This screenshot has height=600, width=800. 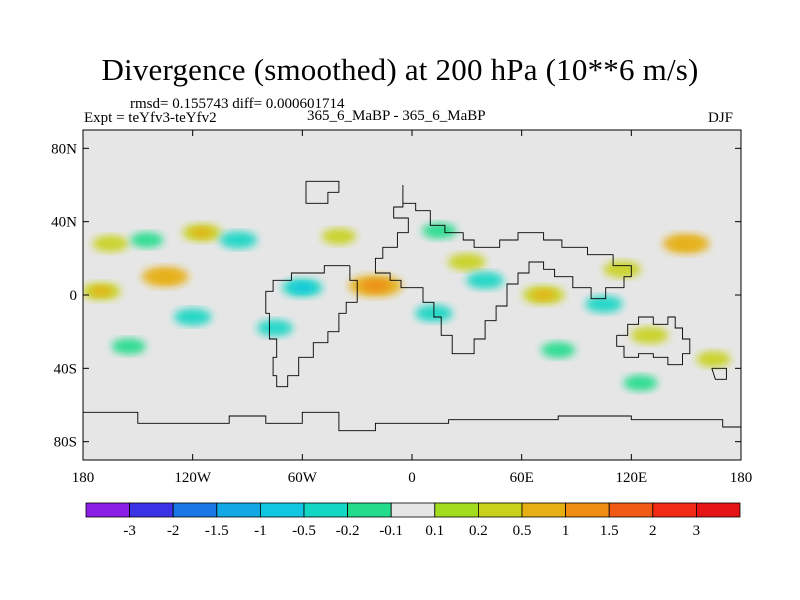 What do you see at coordinates (129, 531) in the screenshot?
I see `colorbar-label: -3` at bounding box center [129, 531].